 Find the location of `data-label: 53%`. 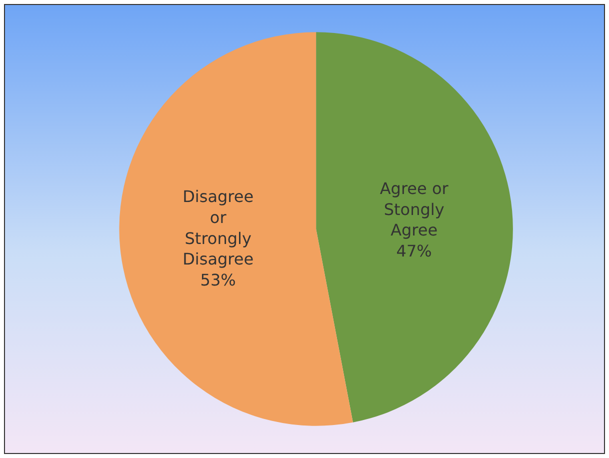

data-label: 53% is located at coordinates (218, 280).